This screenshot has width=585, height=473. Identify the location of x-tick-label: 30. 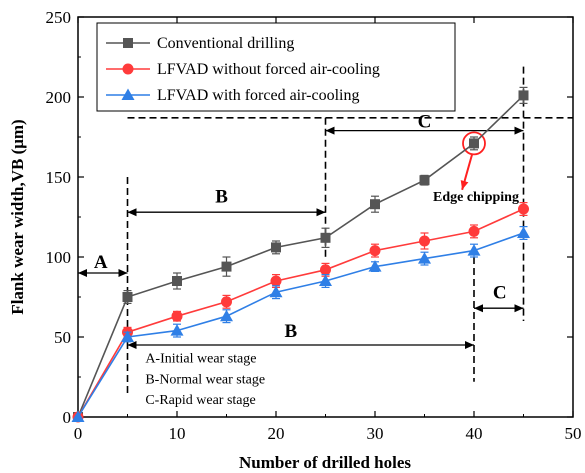
(375, 433).